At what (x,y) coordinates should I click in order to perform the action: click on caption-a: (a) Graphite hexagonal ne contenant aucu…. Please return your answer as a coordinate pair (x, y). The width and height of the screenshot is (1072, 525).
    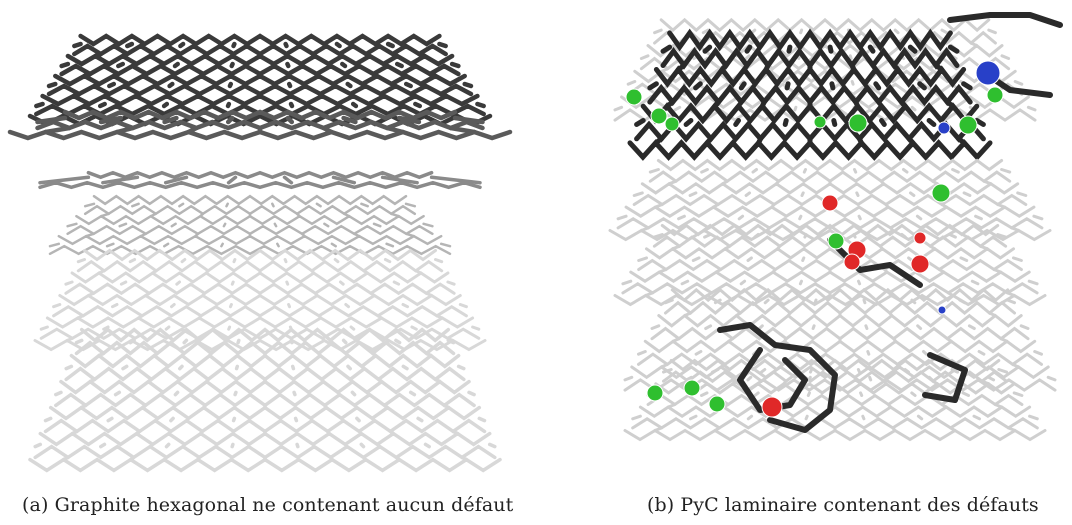
    Looking at the image, I should click on (268, 505).